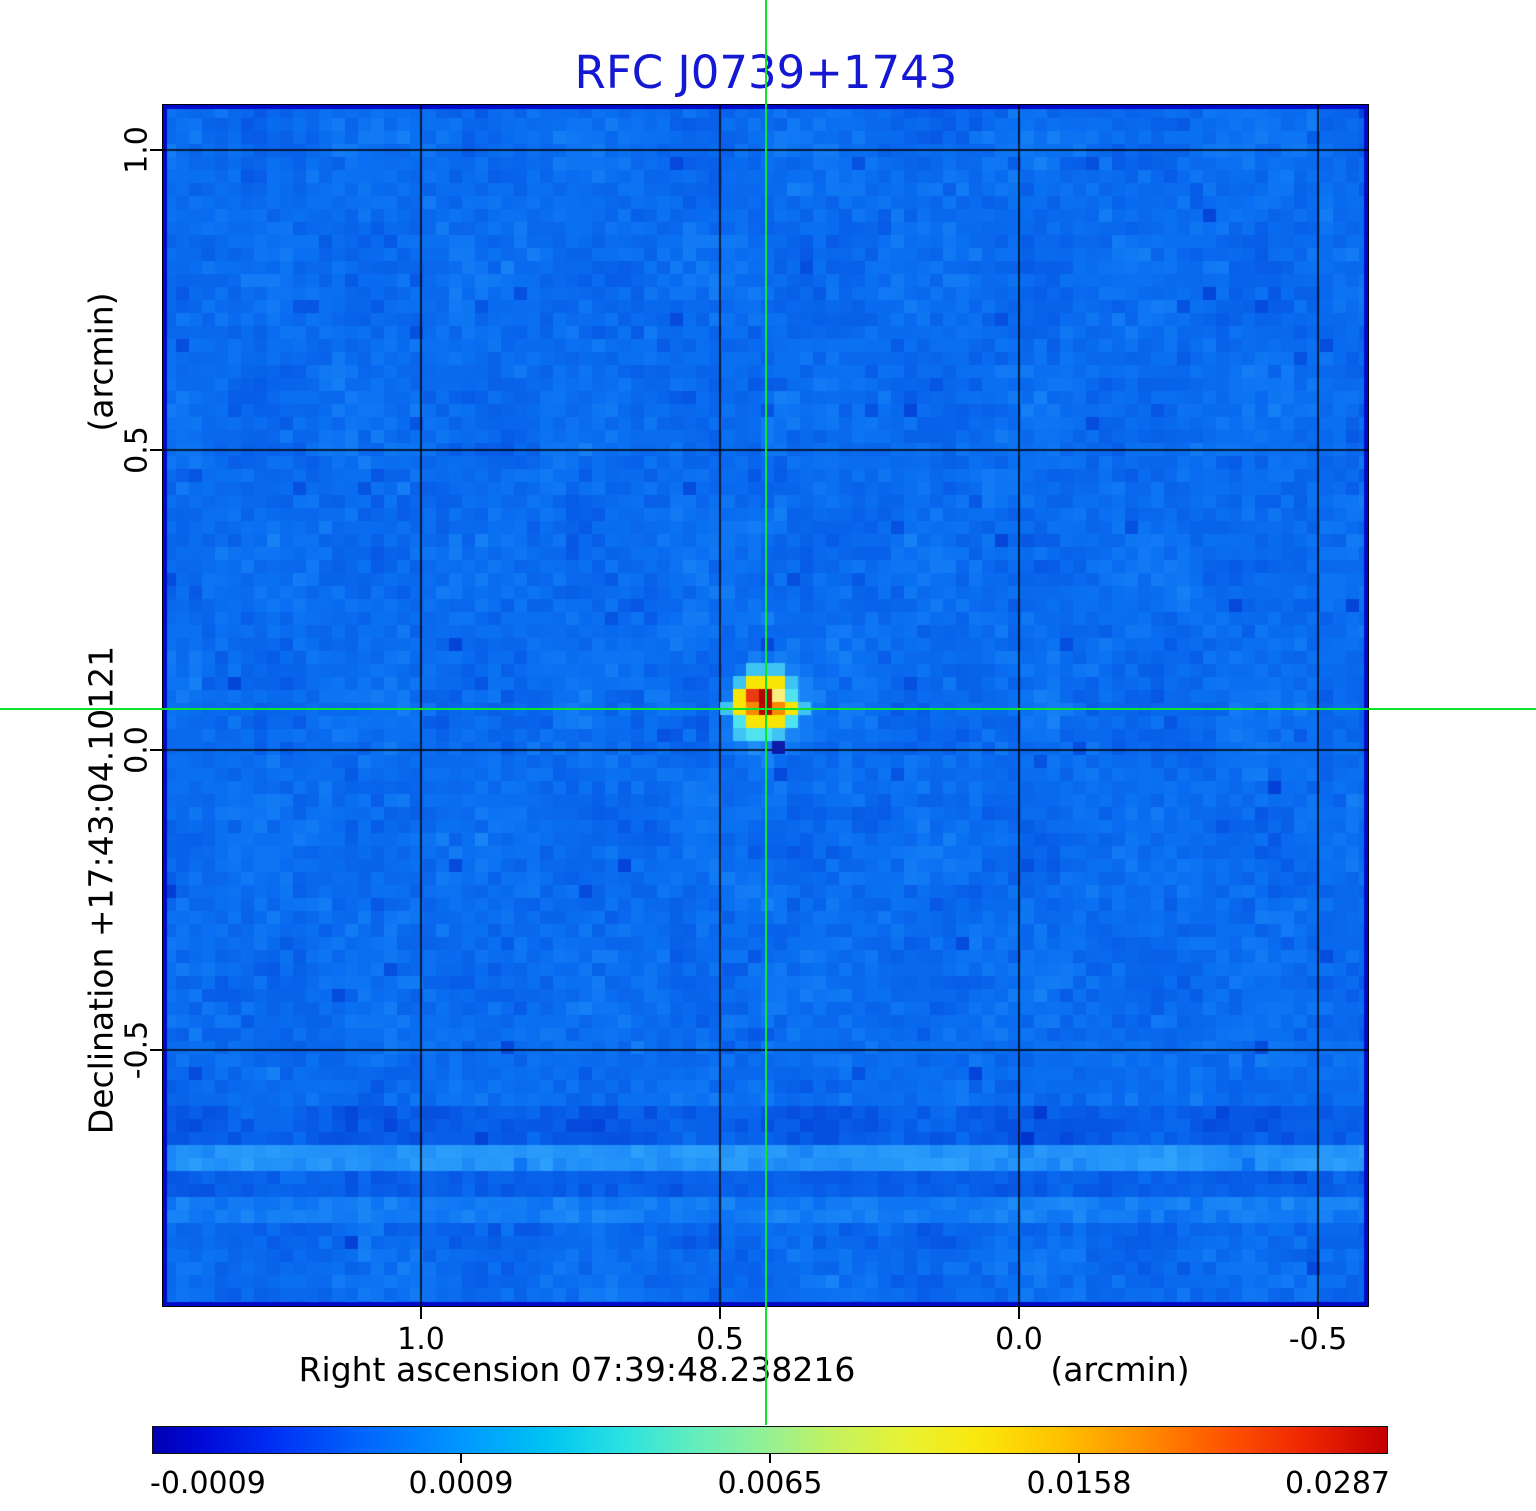 The image size is (1536, 1511). What do you see at coordinates (461, 1483) in the screenshot?
I see `colorbar-label: 0.0009` at bounding box center [461, 1483].